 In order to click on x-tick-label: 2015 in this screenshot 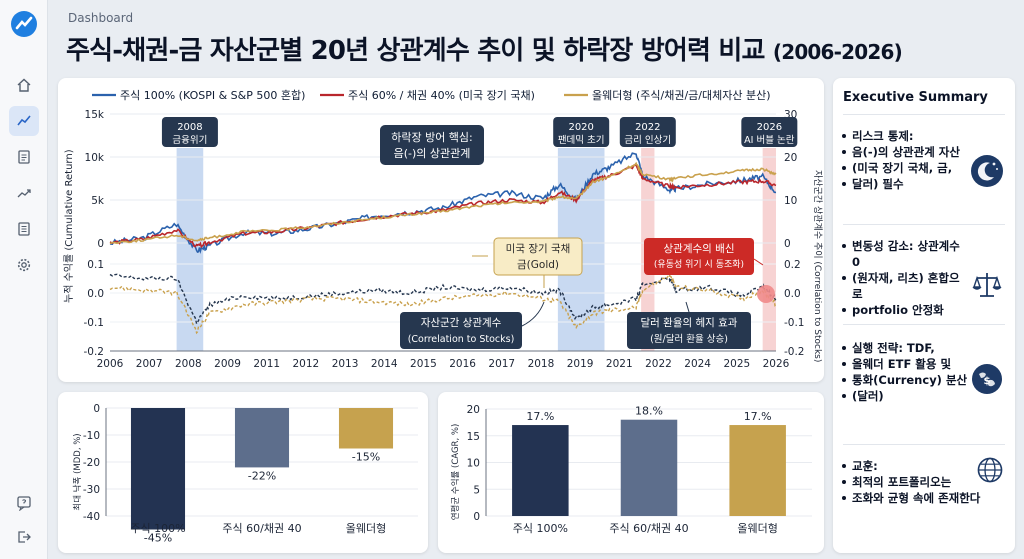, I will do `click(423, 364)`.